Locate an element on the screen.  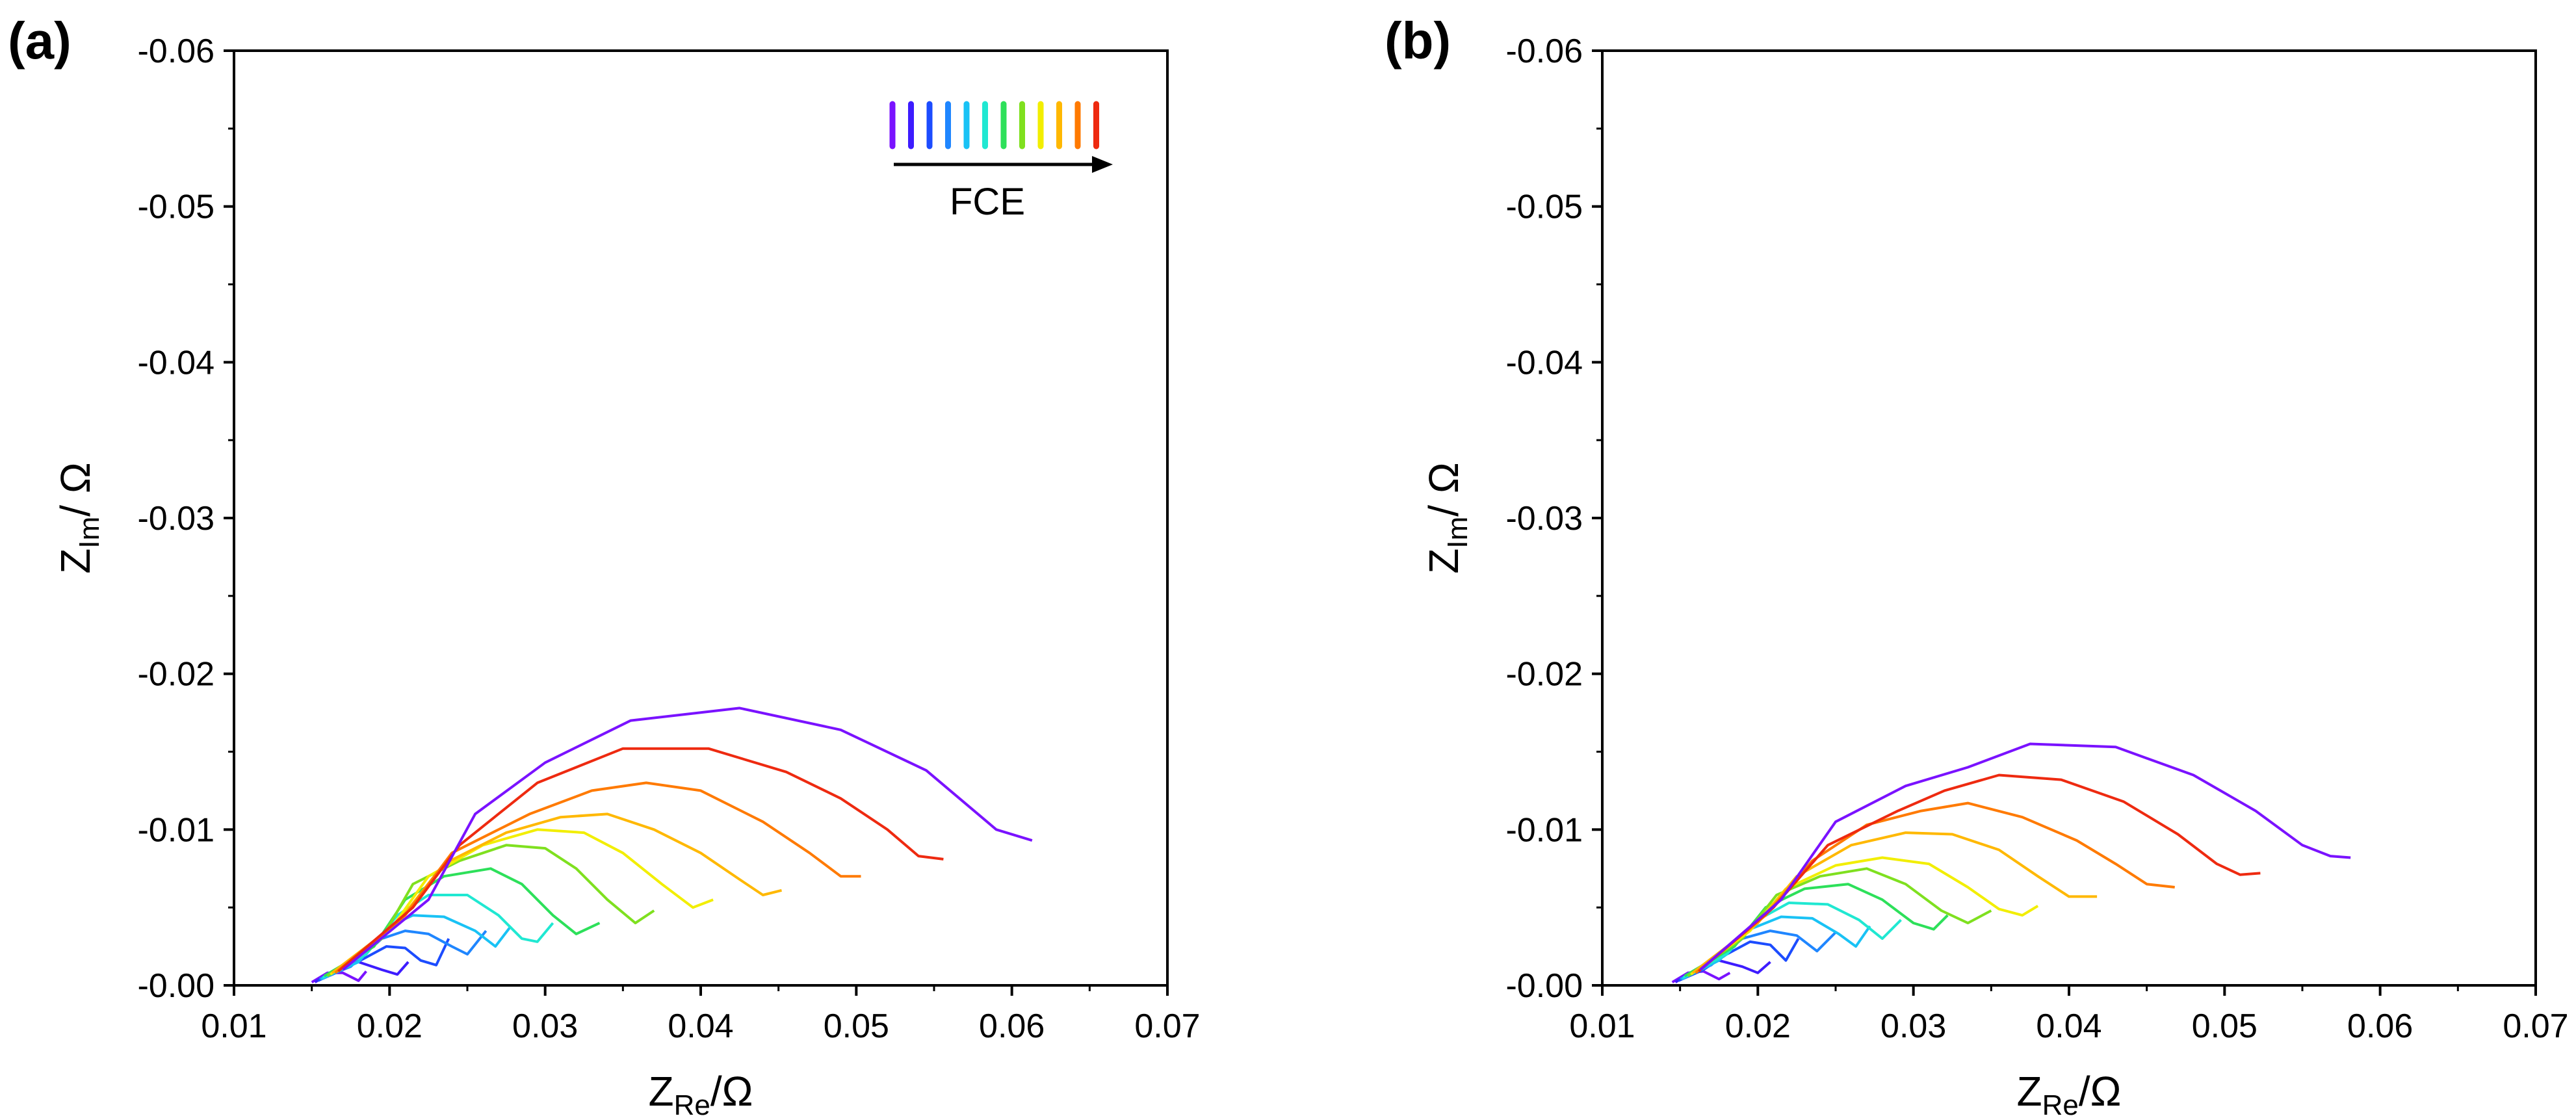
panel-label: (b) is located at coordinates (1418, 41).